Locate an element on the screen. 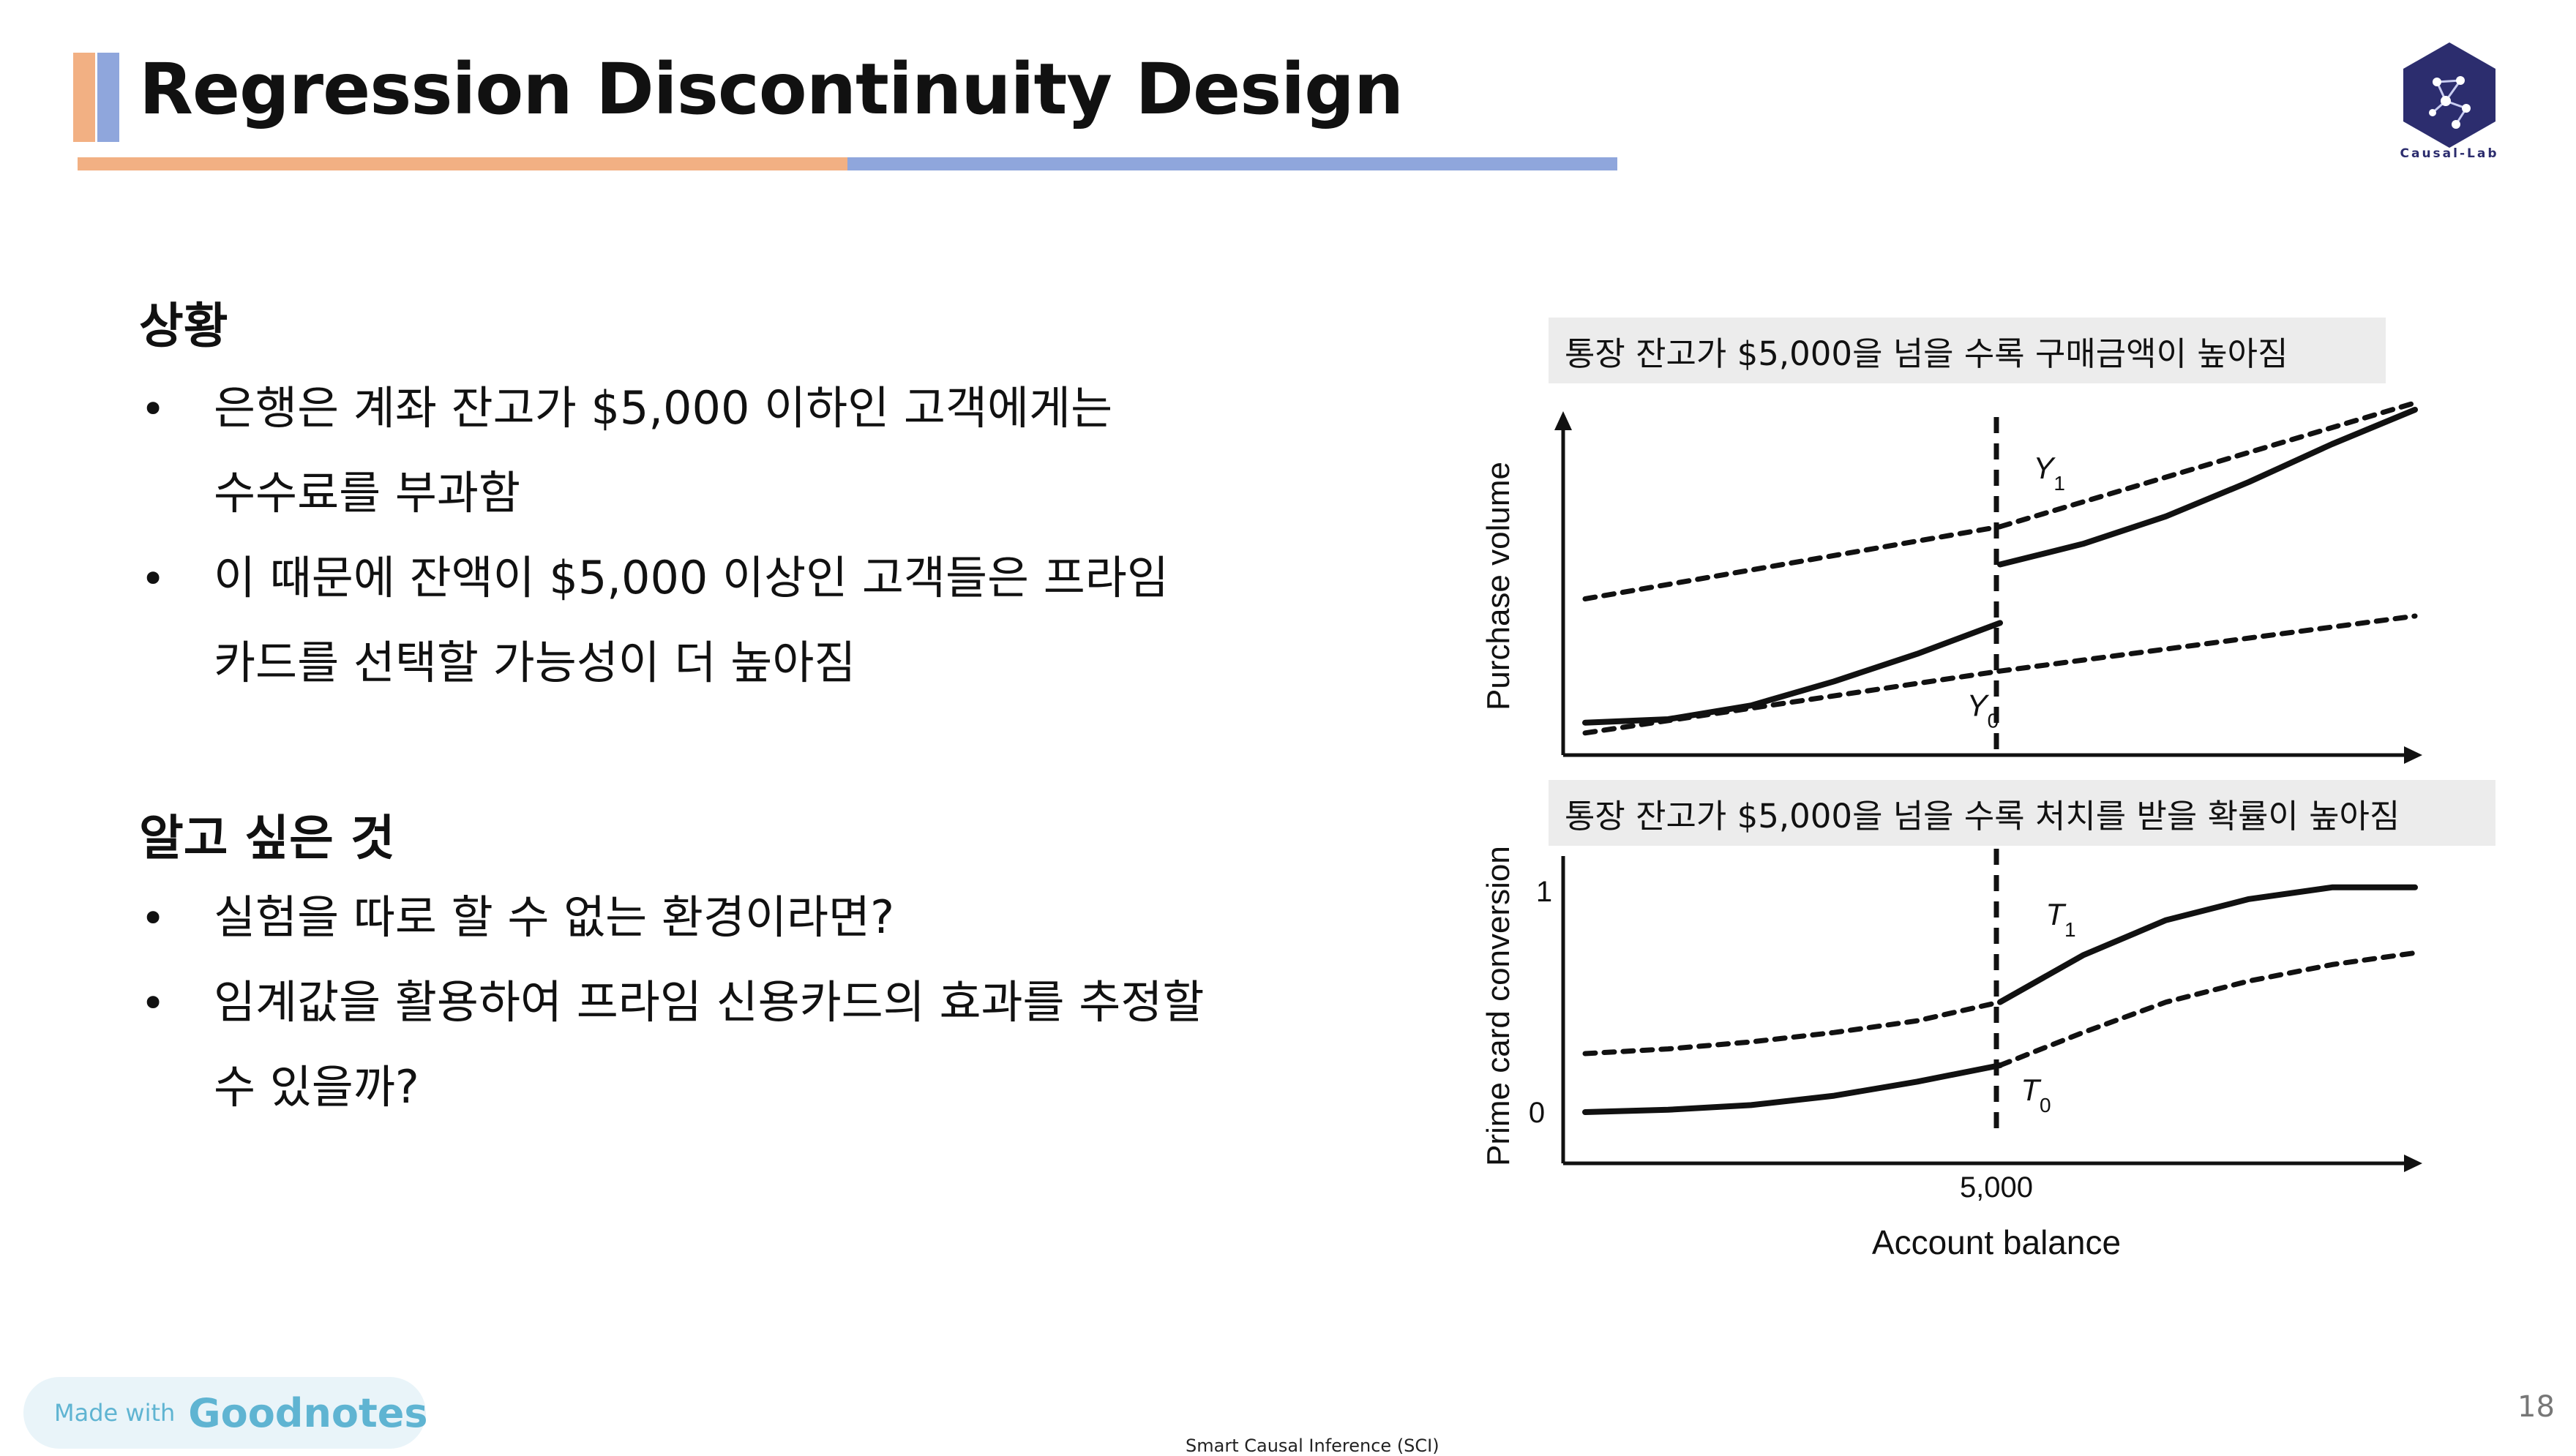 Image resolution: width=2576 pixels, height=1456 pixels. title-accent-orange is located at coordinates (84, 98).